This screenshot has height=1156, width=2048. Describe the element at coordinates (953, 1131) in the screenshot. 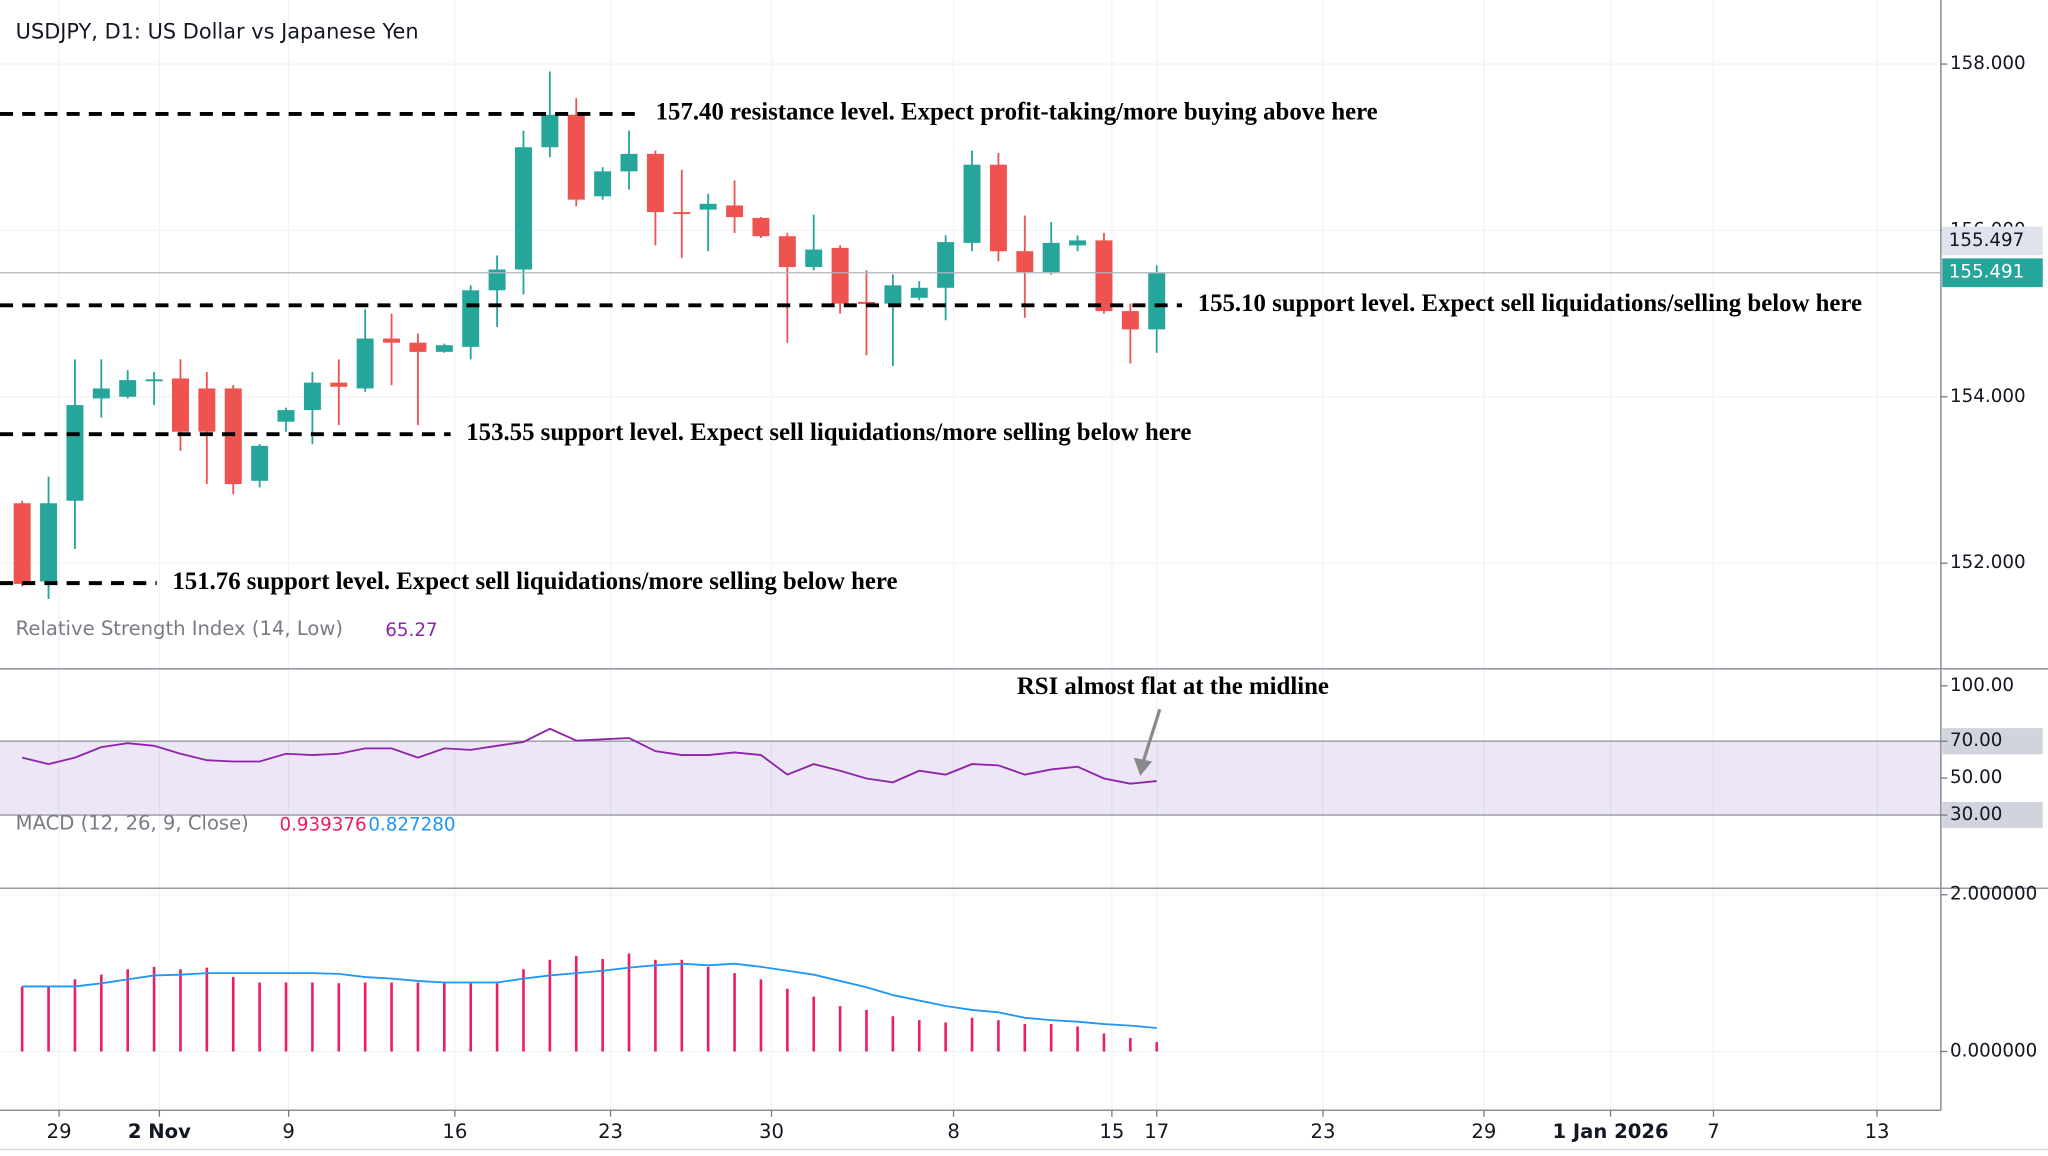

I see `x-tick-label: 8` at that location.